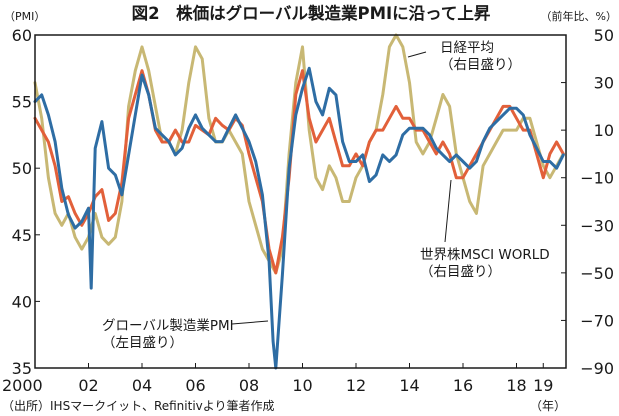 This screenshot has height=416, width=619. Describe the element at coordinates (467, 48) in the screenshot. I see `annotation-nikkei: 日経平均` at that location.